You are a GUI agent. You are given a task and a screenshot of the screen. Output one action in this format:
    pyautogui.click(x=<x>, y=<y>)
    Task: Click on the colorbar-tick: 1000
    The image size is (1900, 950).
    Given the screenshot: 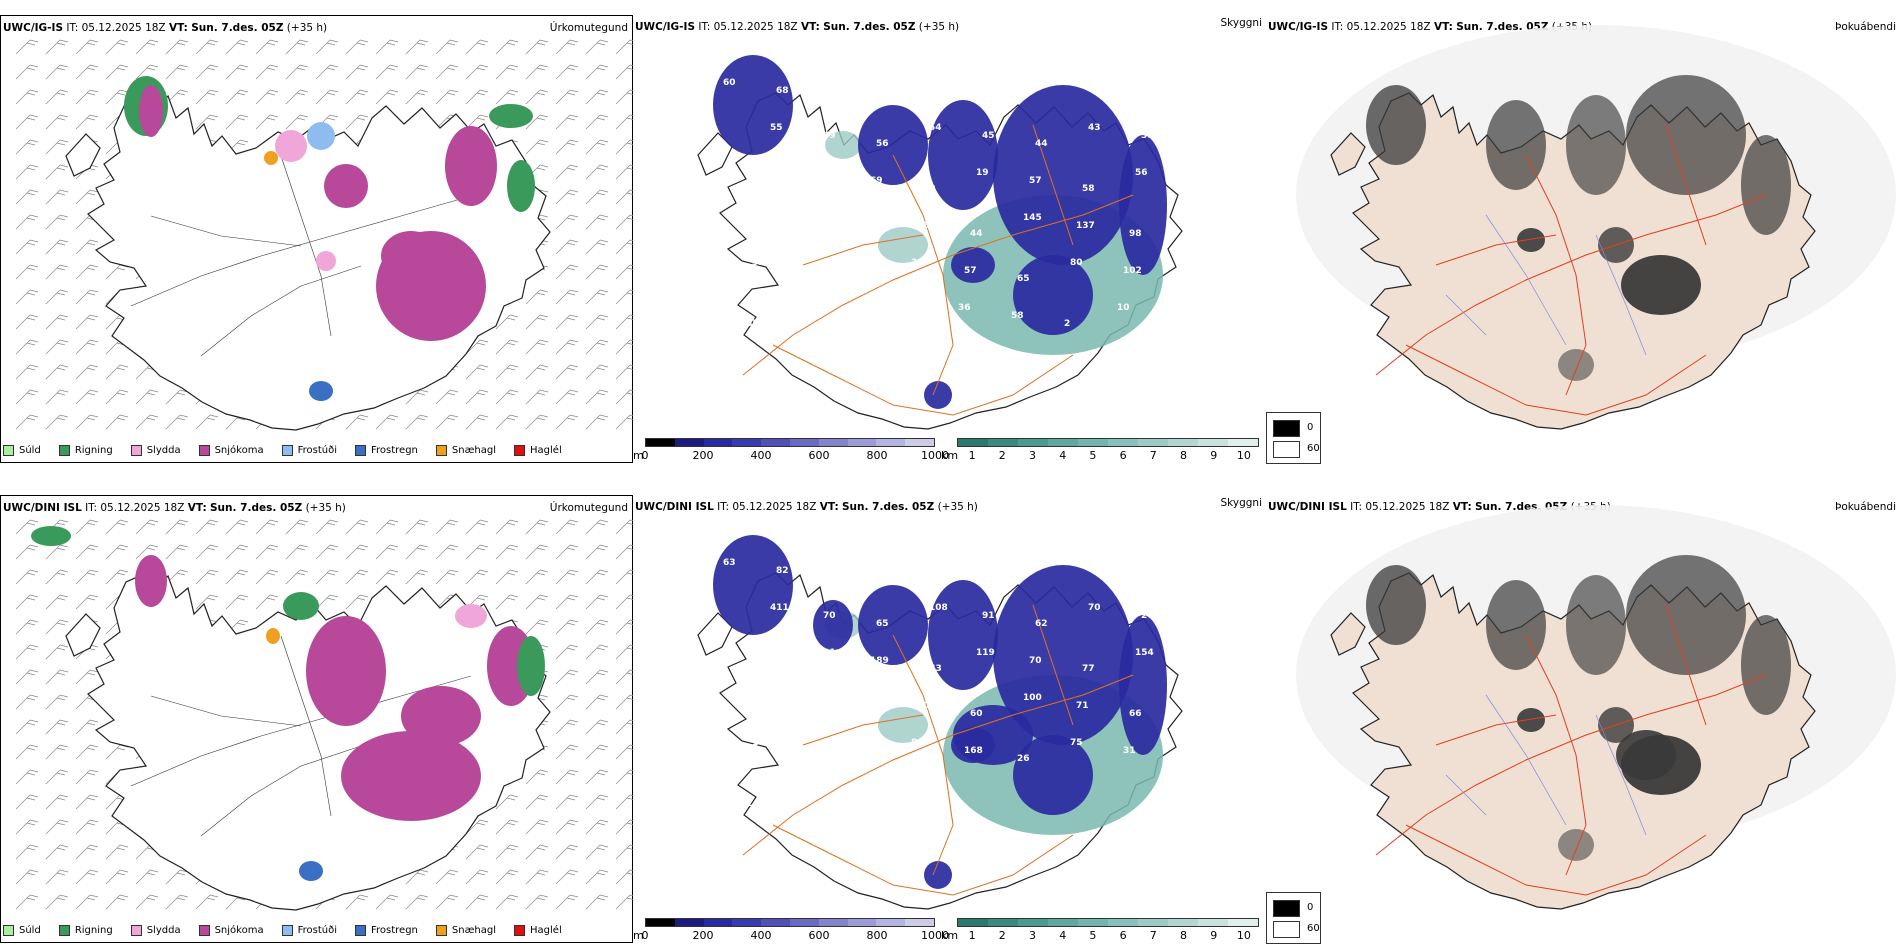 What is the action you would take?
    pyautogui.click(x=935, y=455)
    